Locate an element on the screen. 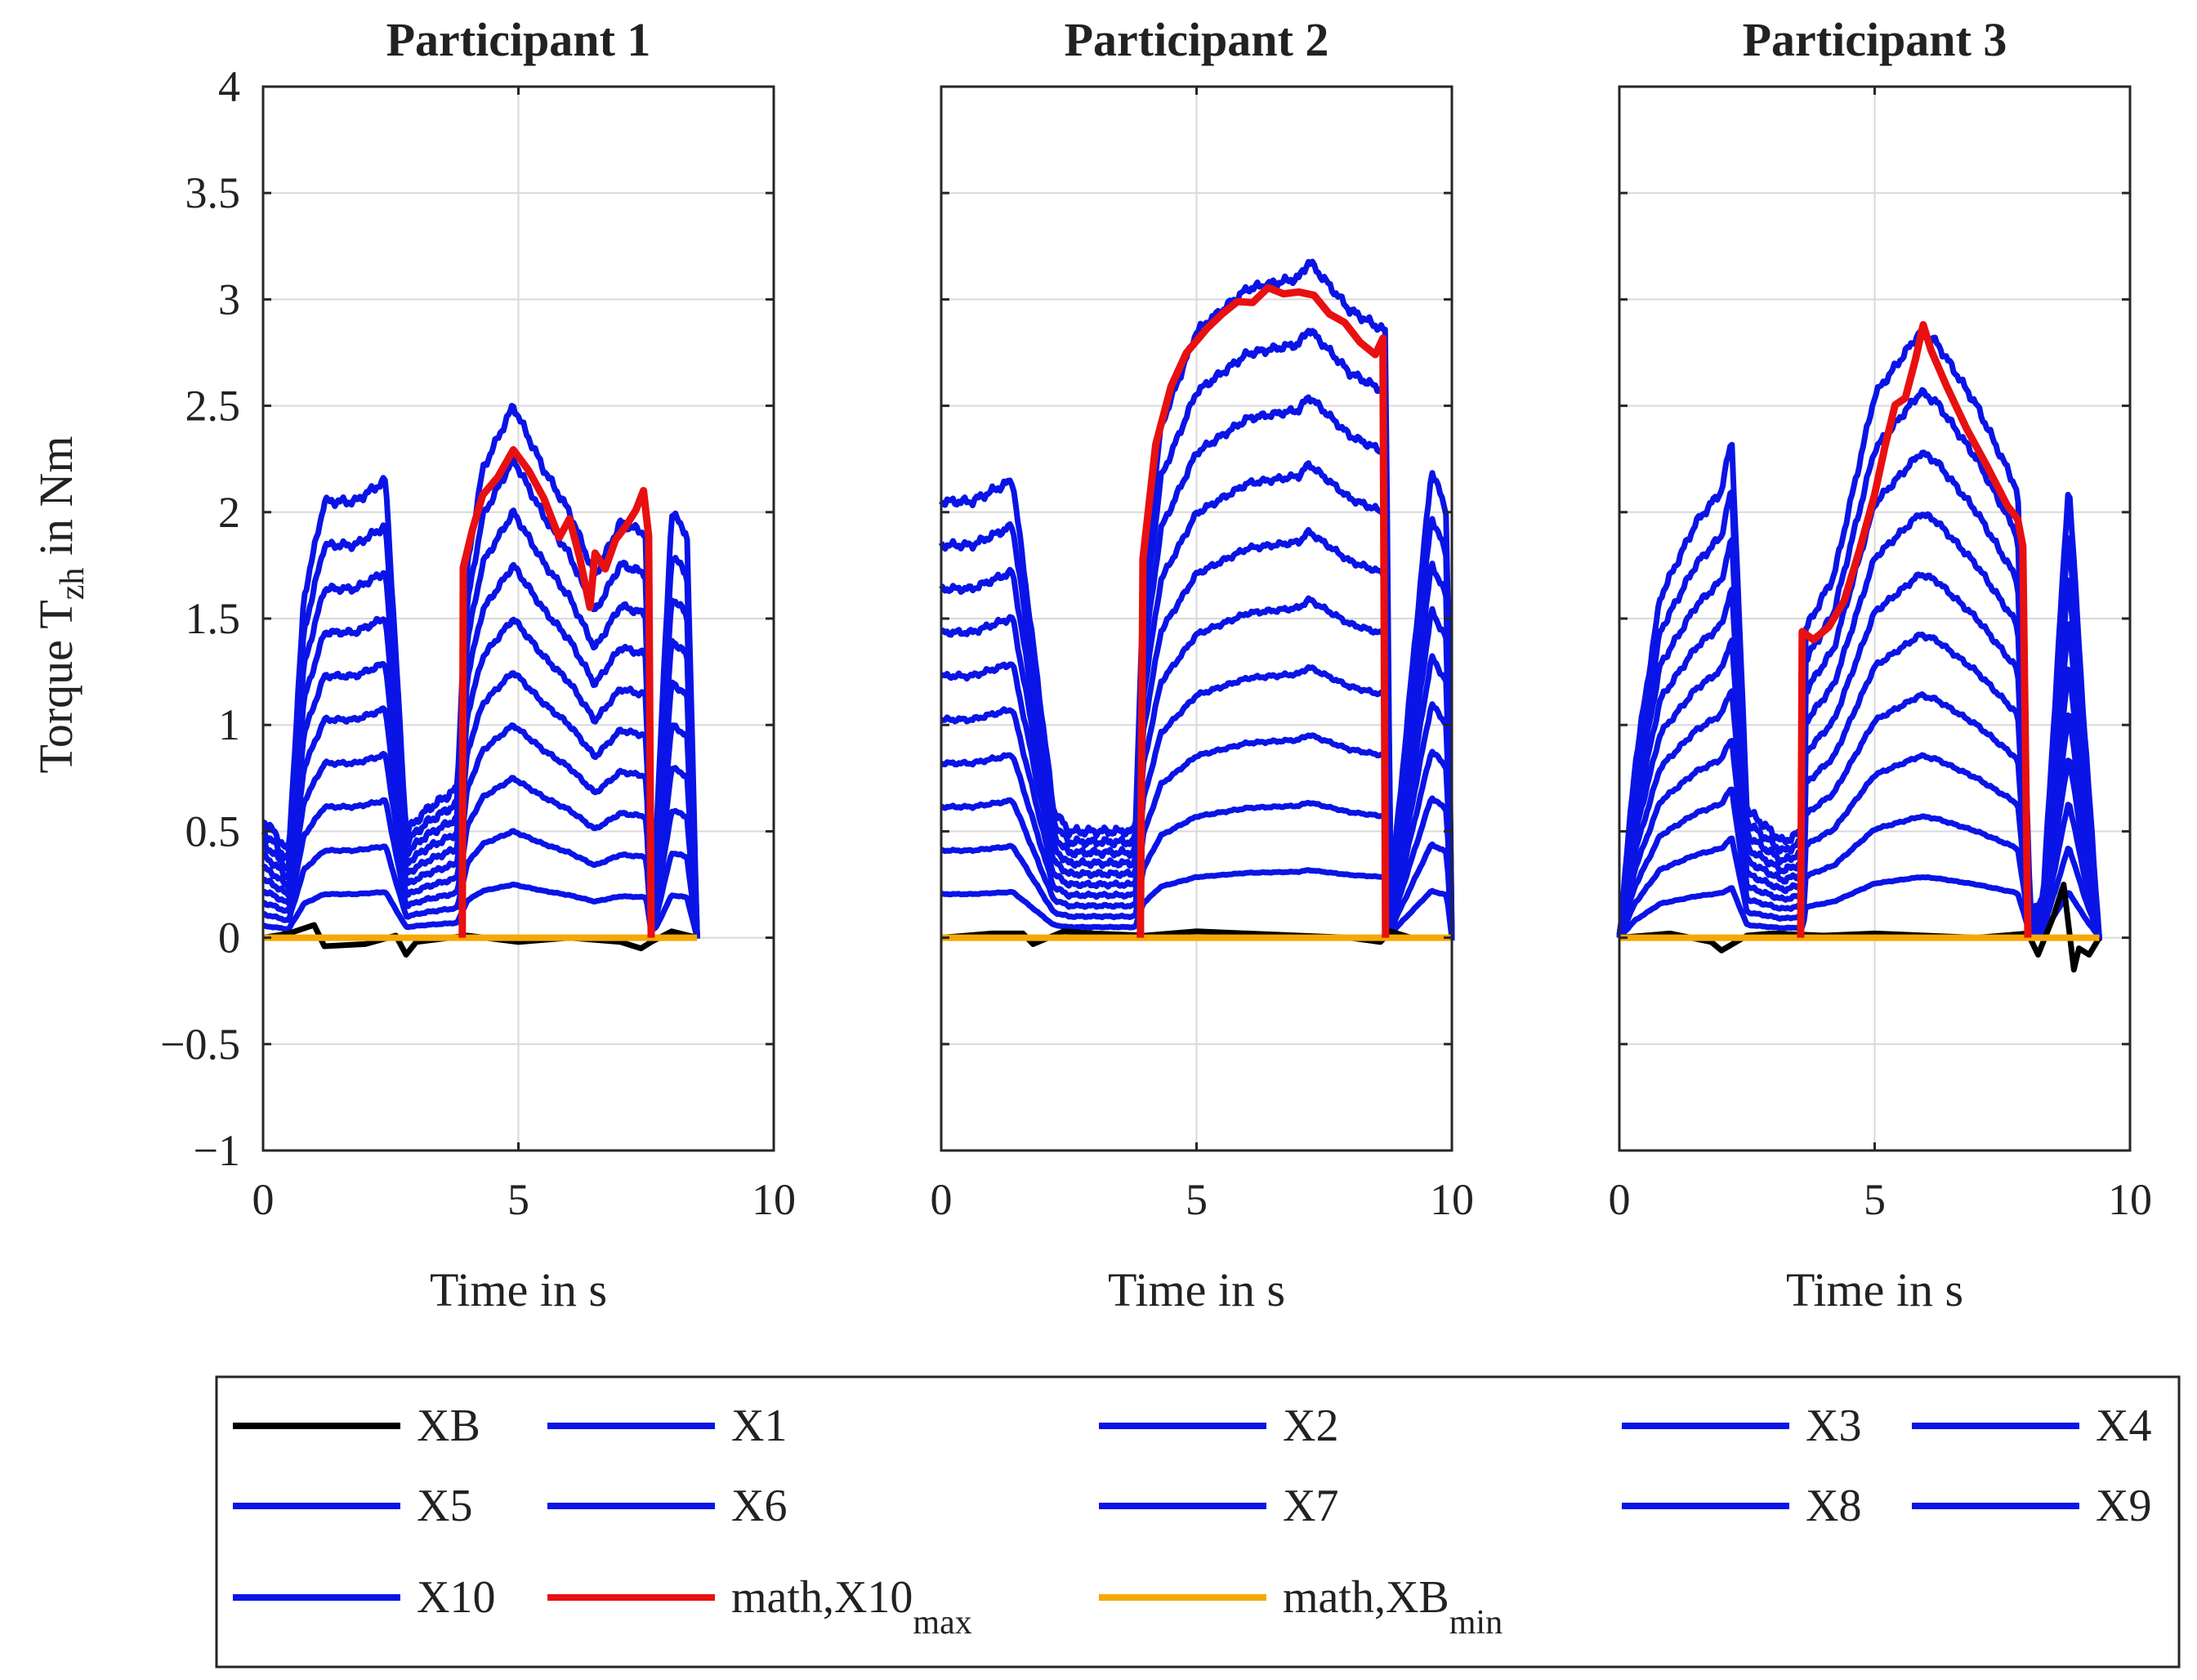  legend-item-x1: X1 is located at coordinates (667, 1426).